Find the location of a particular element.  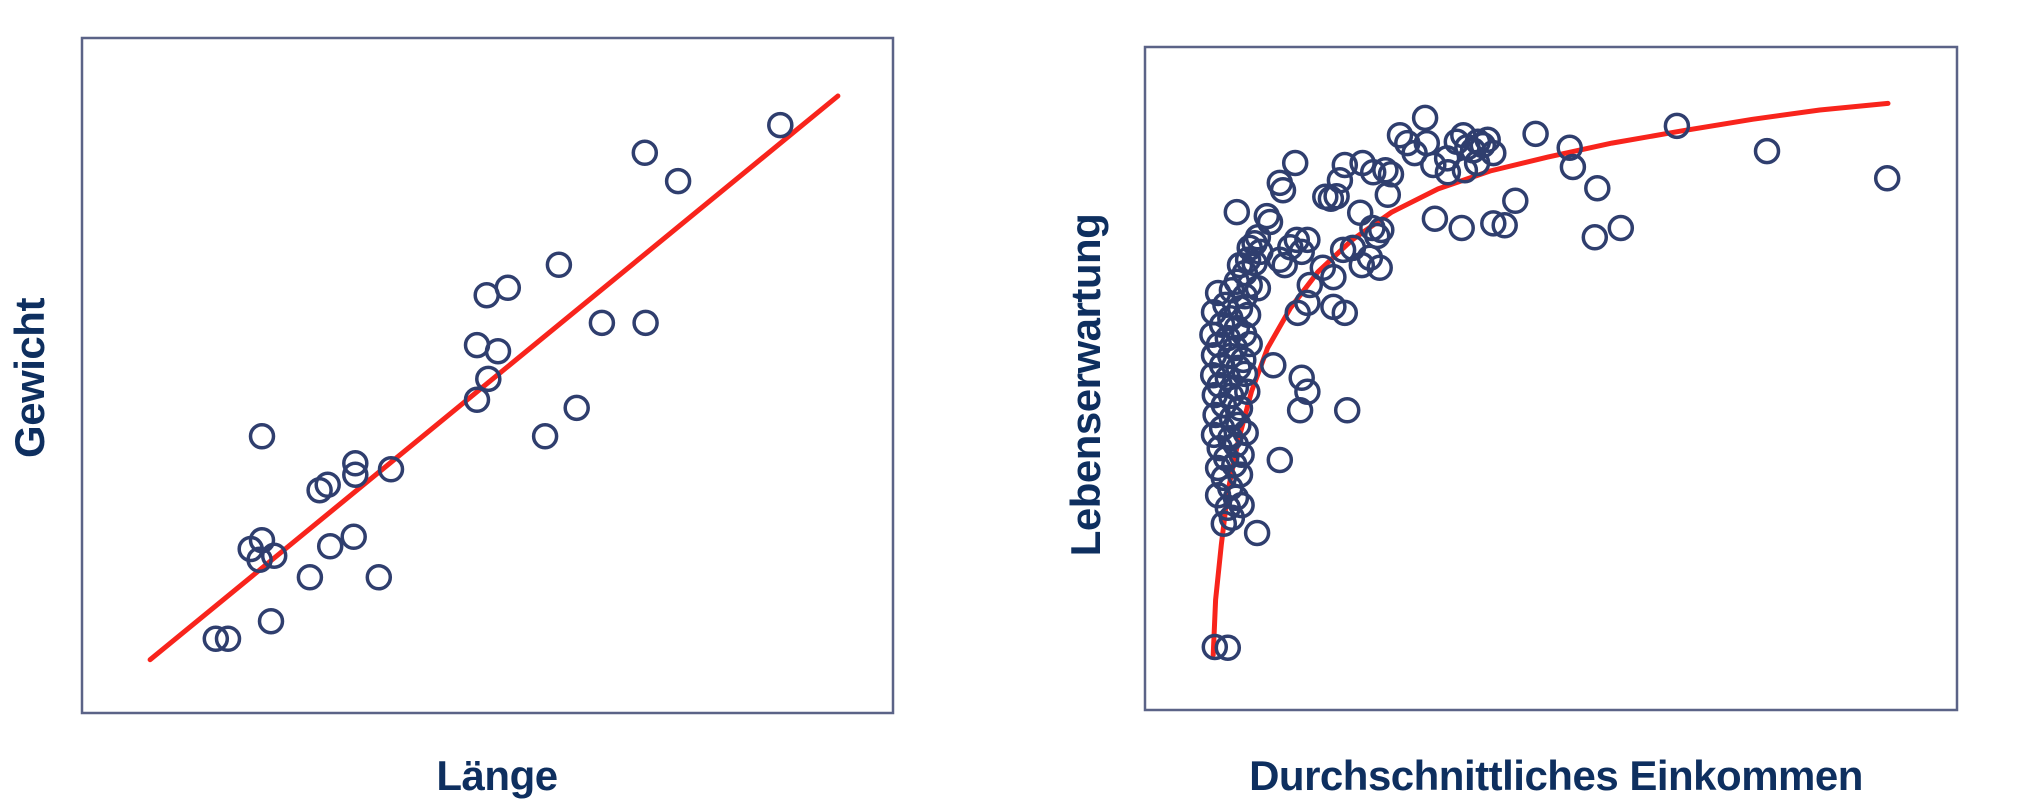

x-axis-label: Länge is located at coordinates (496, 775).